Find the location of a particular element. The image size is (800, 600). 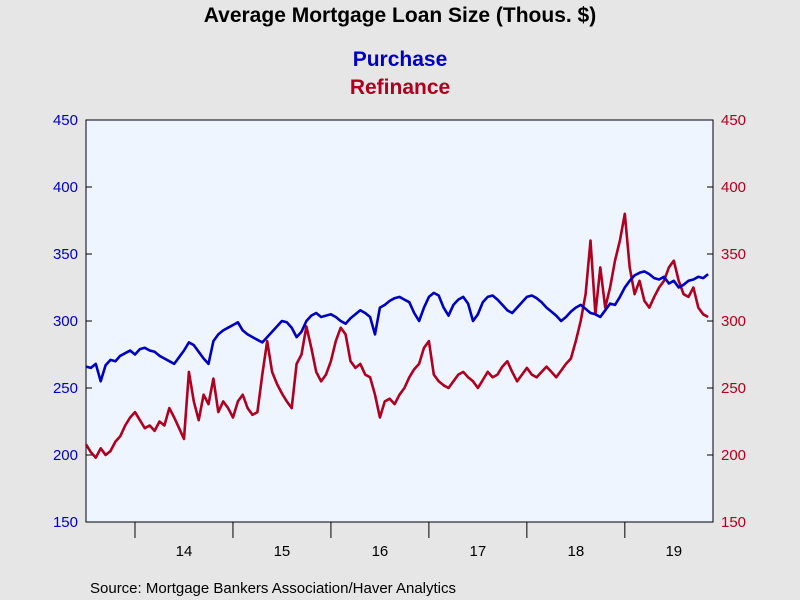

right-tick-label: 350 is located at coordinates (733, 254).